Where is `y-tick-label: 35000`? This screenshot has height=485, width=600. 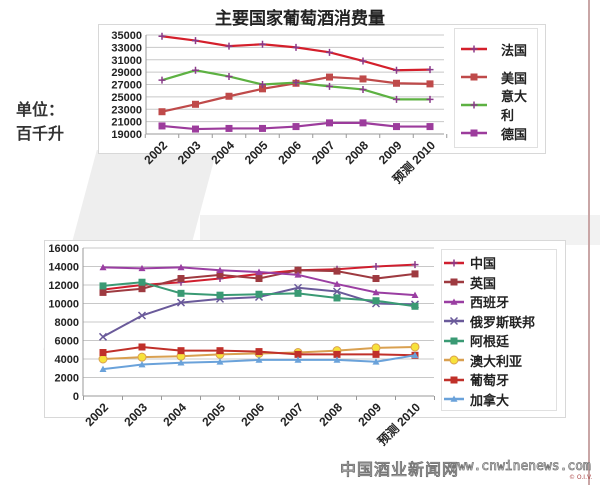
y-tick-label: 35000 is located at coordinates (126, 36).